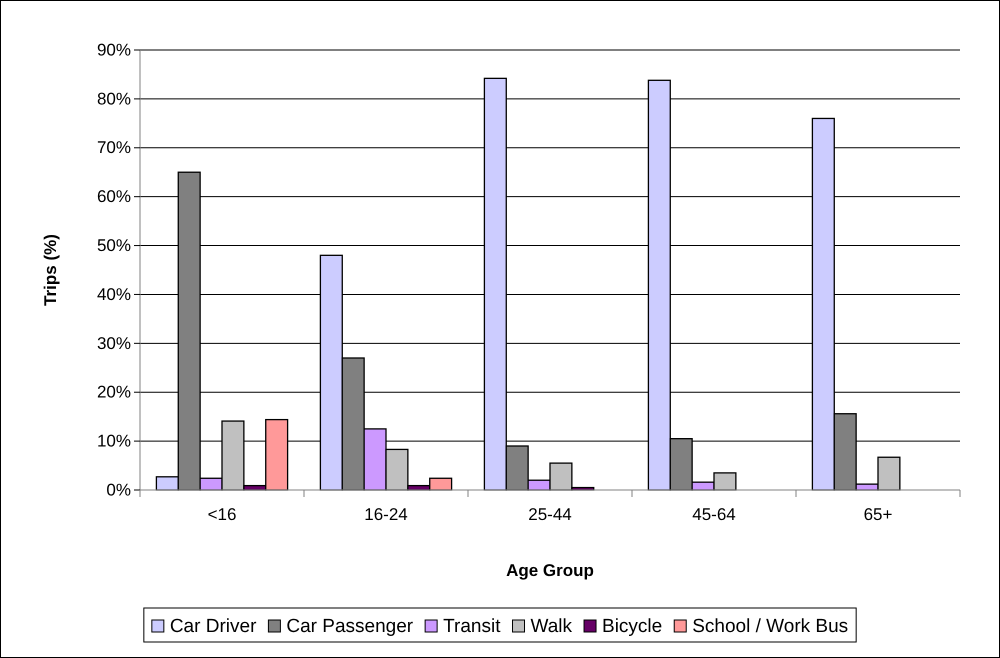 Image resolution: width=1000 pixels, height=658 pixels. What do you see at coordinates (113, 245) in the screenshot?
I see `y-tick-label: 50%` at bounding box center [113, 245].